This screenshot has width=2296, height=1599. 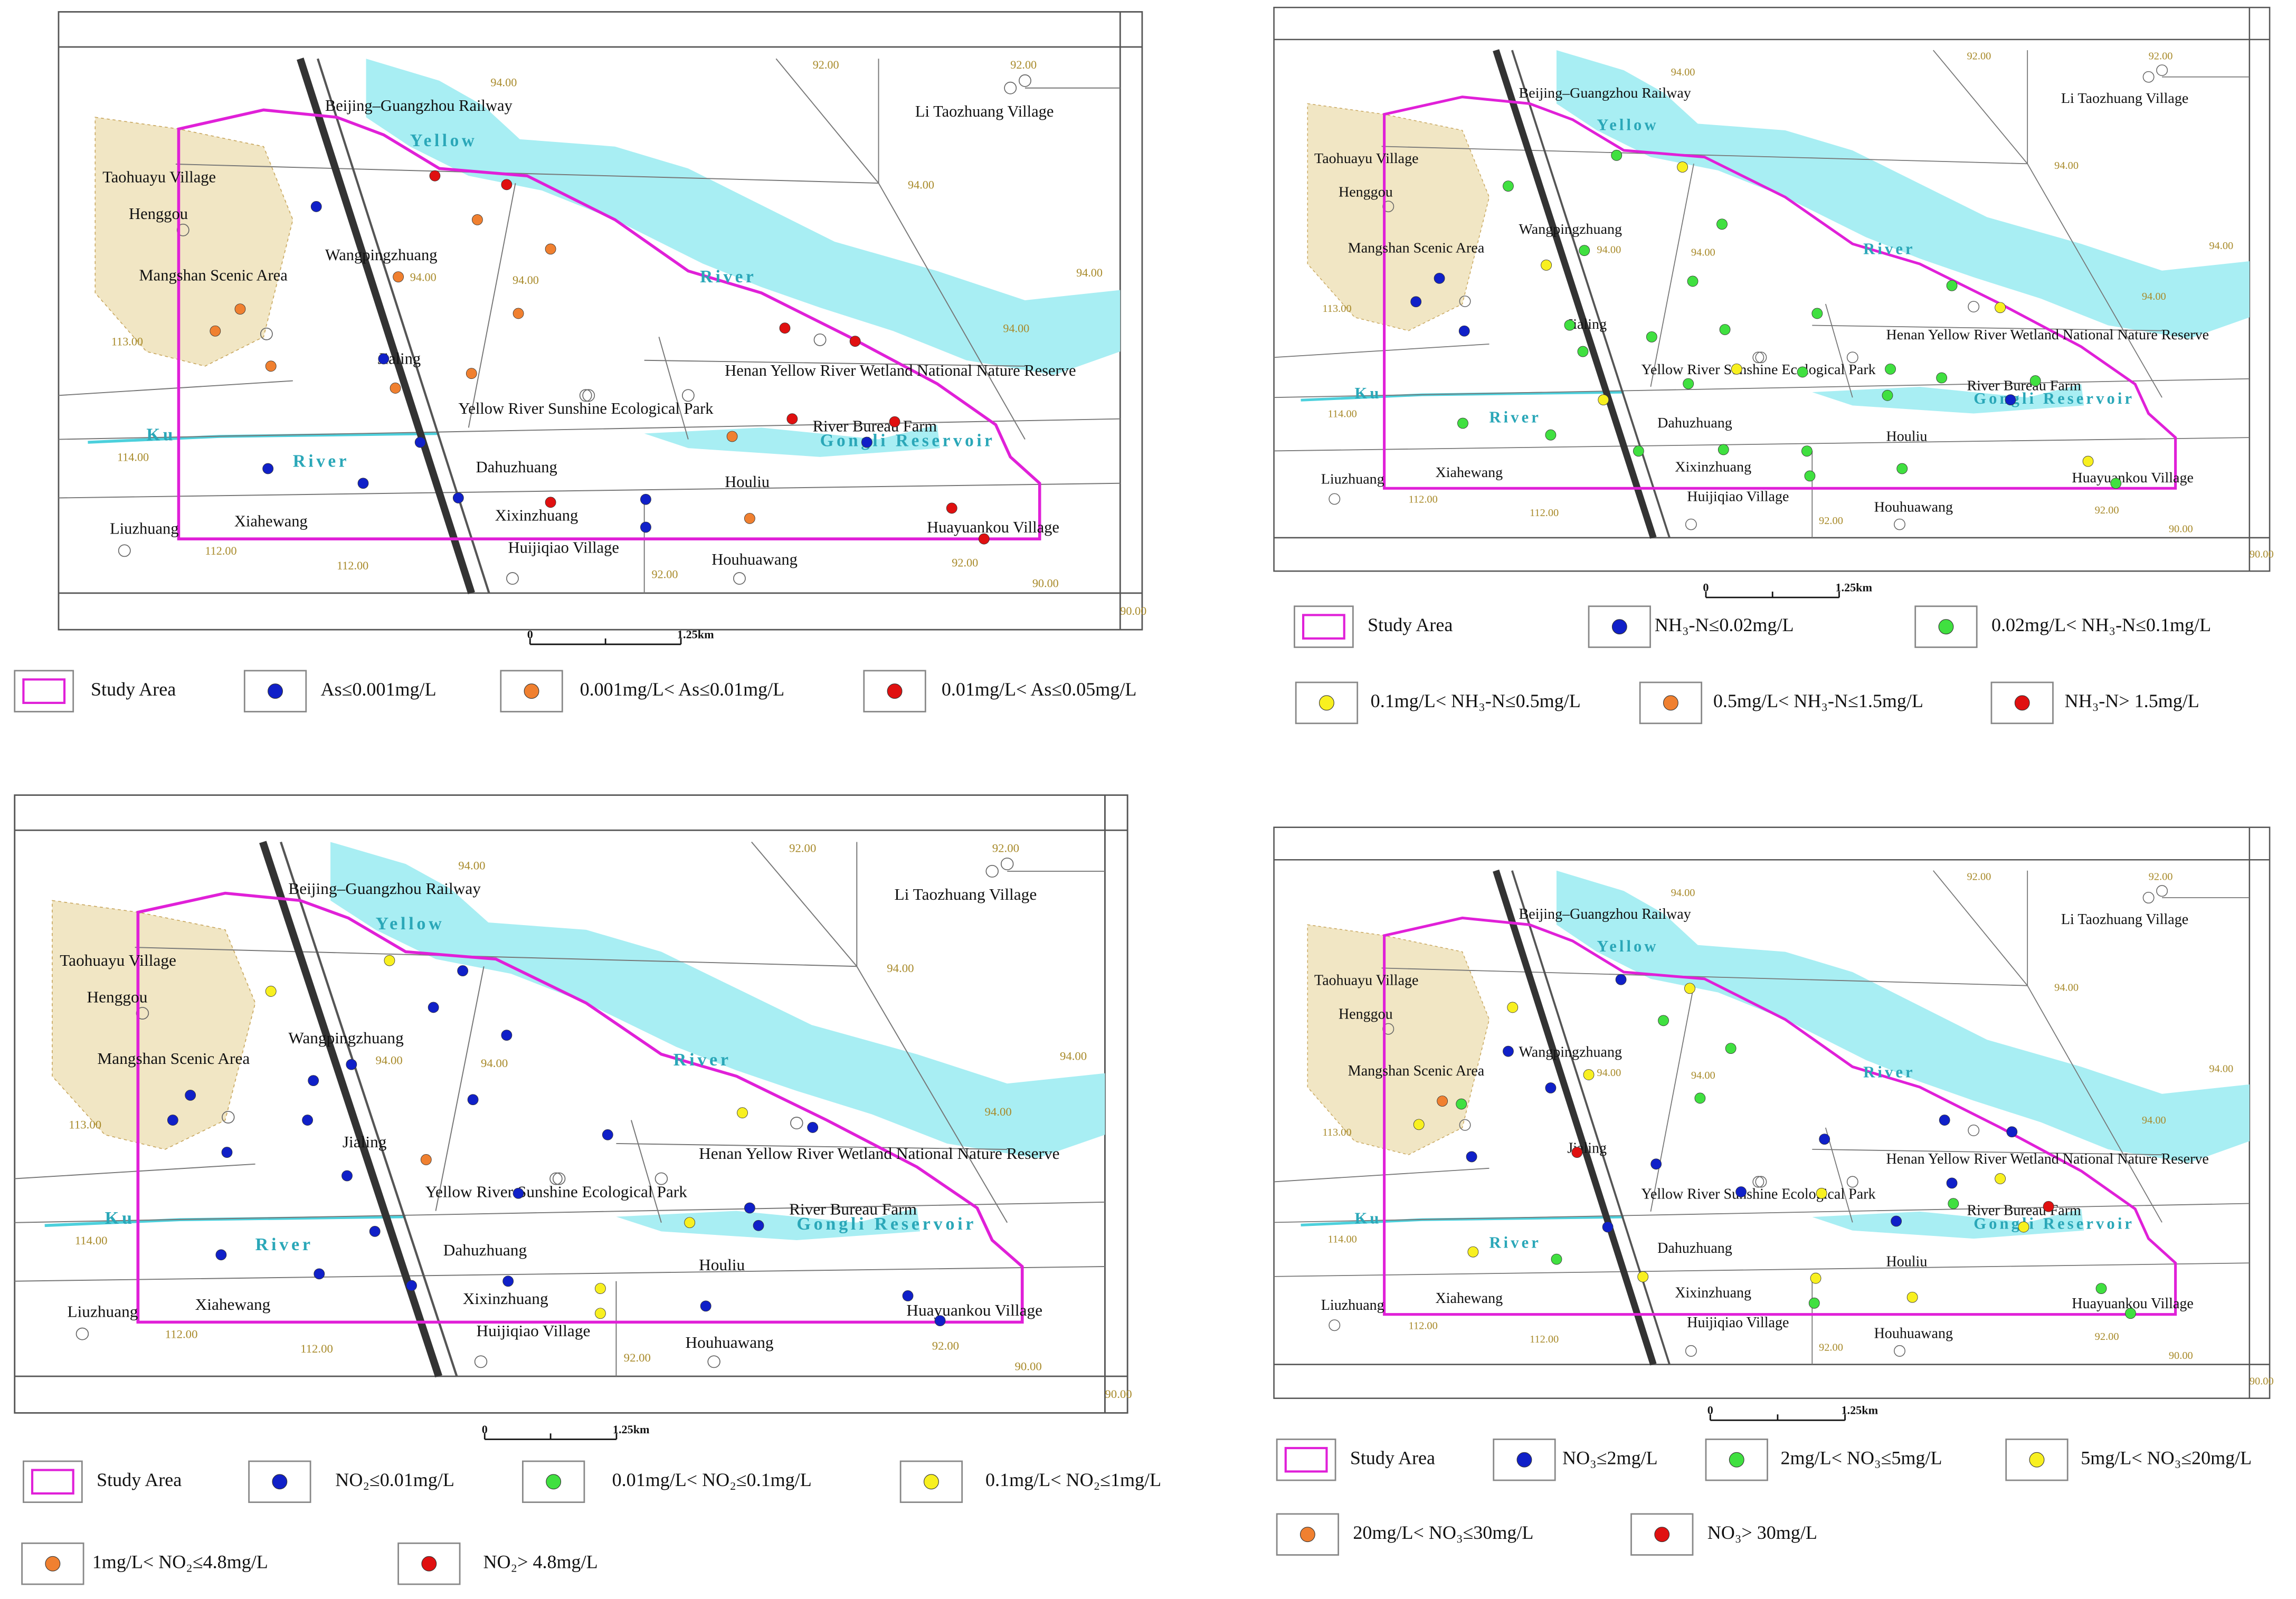 I want to click on place-label: Houliu, so click(x=1907, y=437).